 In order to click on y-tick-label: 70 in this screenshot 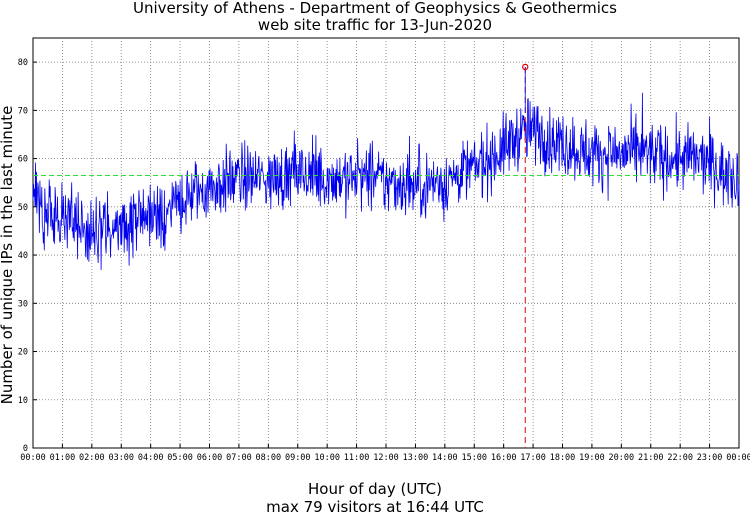, I will do `click(23, 111)`.